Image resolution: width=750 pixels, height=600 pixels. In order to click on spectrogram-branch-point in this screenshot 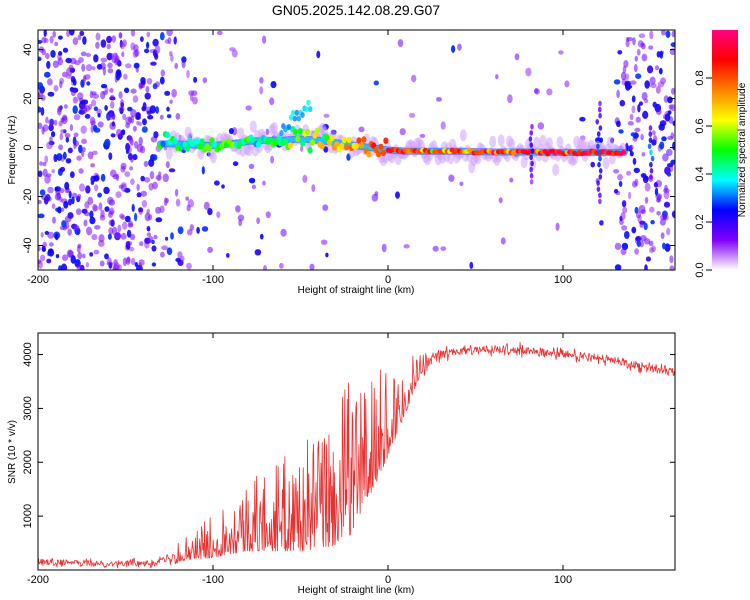, I will do `click(308, 102)`.